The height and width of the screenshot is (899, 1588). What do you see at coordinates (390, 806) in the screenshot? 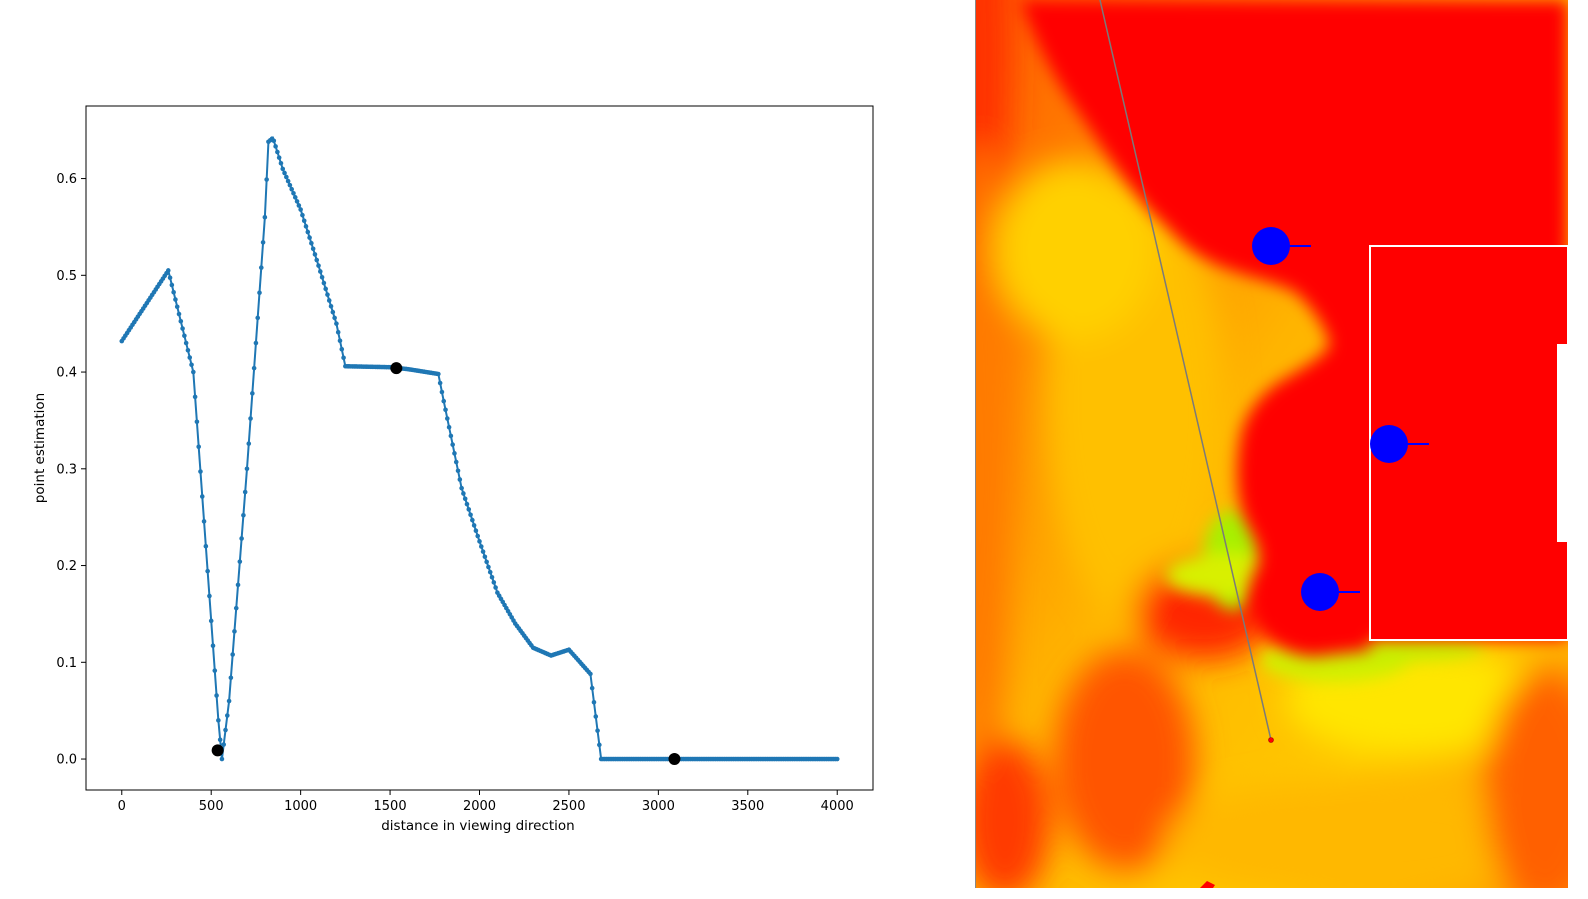
I see `x-tick-label: 1500` at bounding box center [390, 806].